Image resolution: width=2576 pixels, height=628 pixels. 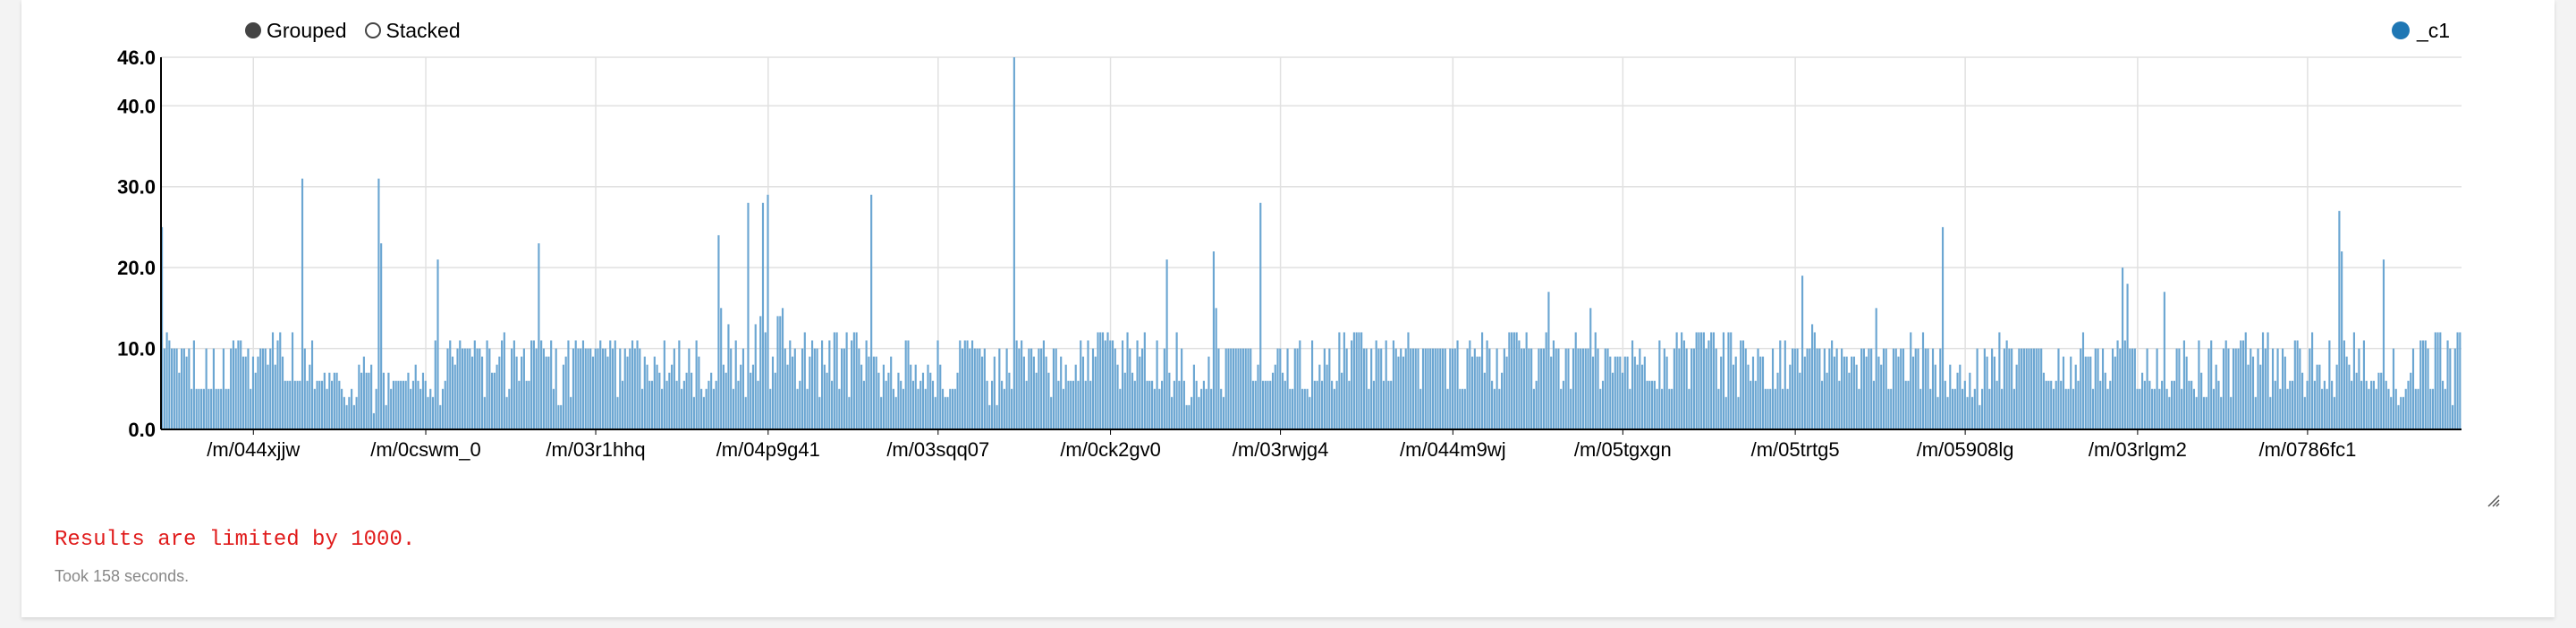 I want to click on chart-legend: _c1, so click(x=2421, y=30).